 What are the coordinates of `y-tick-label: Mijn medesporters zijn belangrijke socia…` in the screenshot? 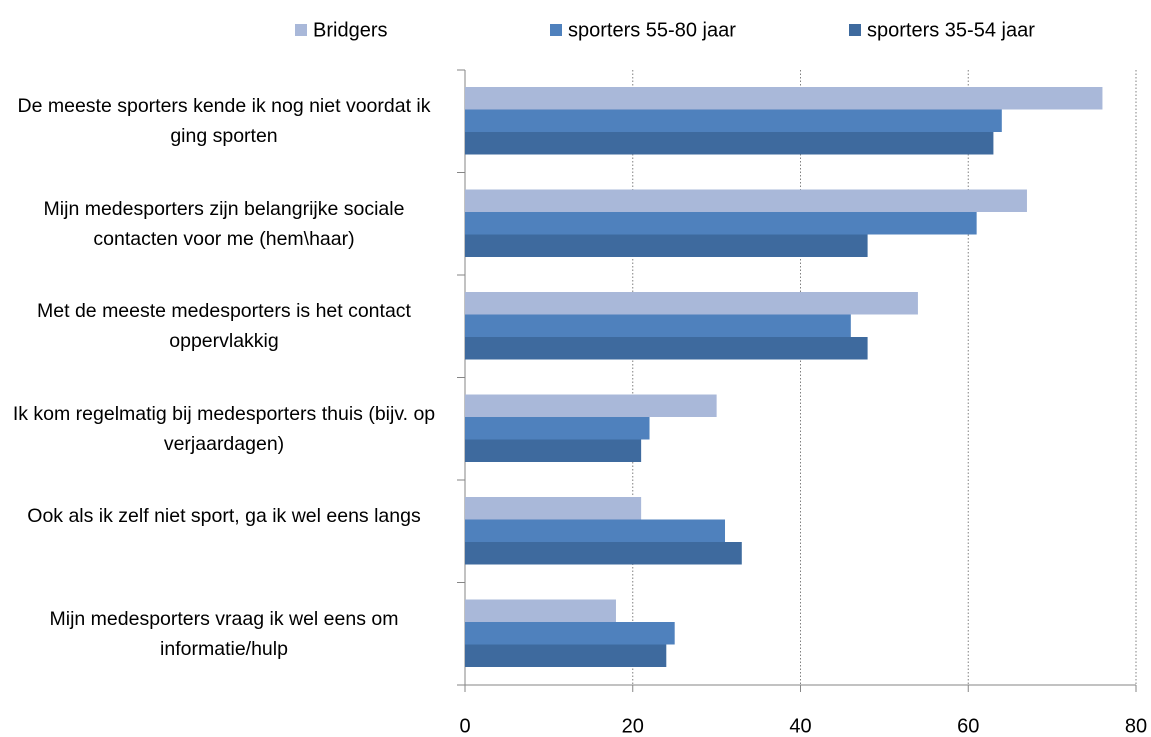 It's located at (224, 223).